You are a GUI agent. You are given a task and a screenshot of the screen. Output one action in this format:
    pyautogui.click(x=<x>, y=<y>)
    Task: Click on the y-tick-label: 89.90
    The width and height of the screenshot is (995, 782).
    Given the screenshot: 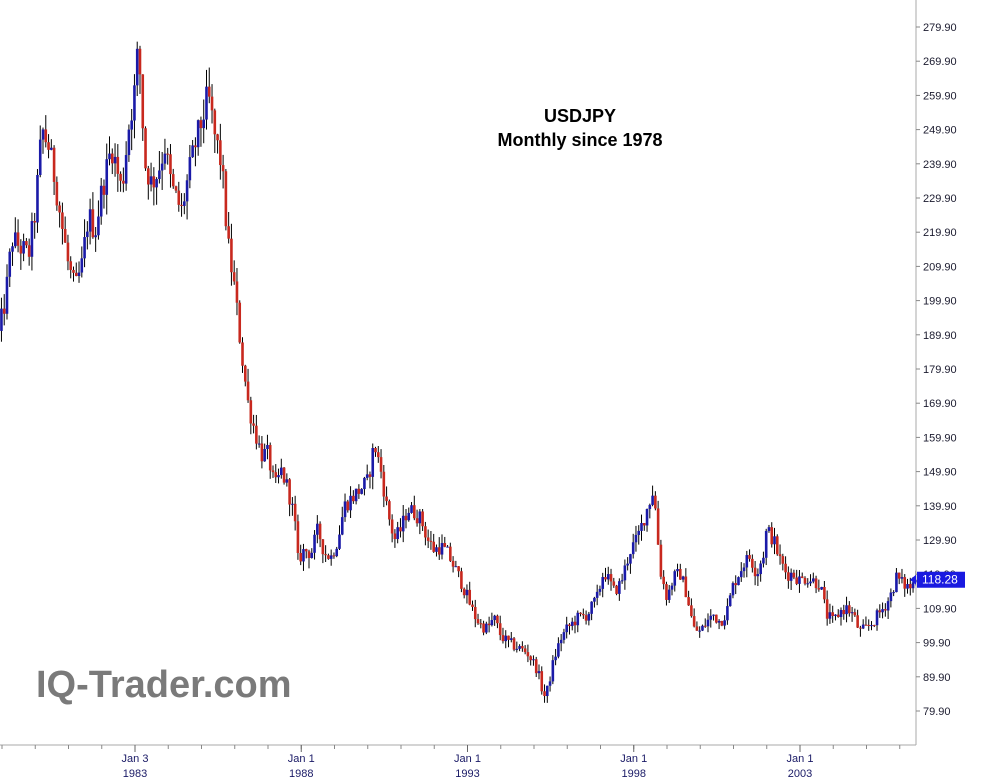 What is the action you would take?
    pyautogui.click(x=937, y=678)
    